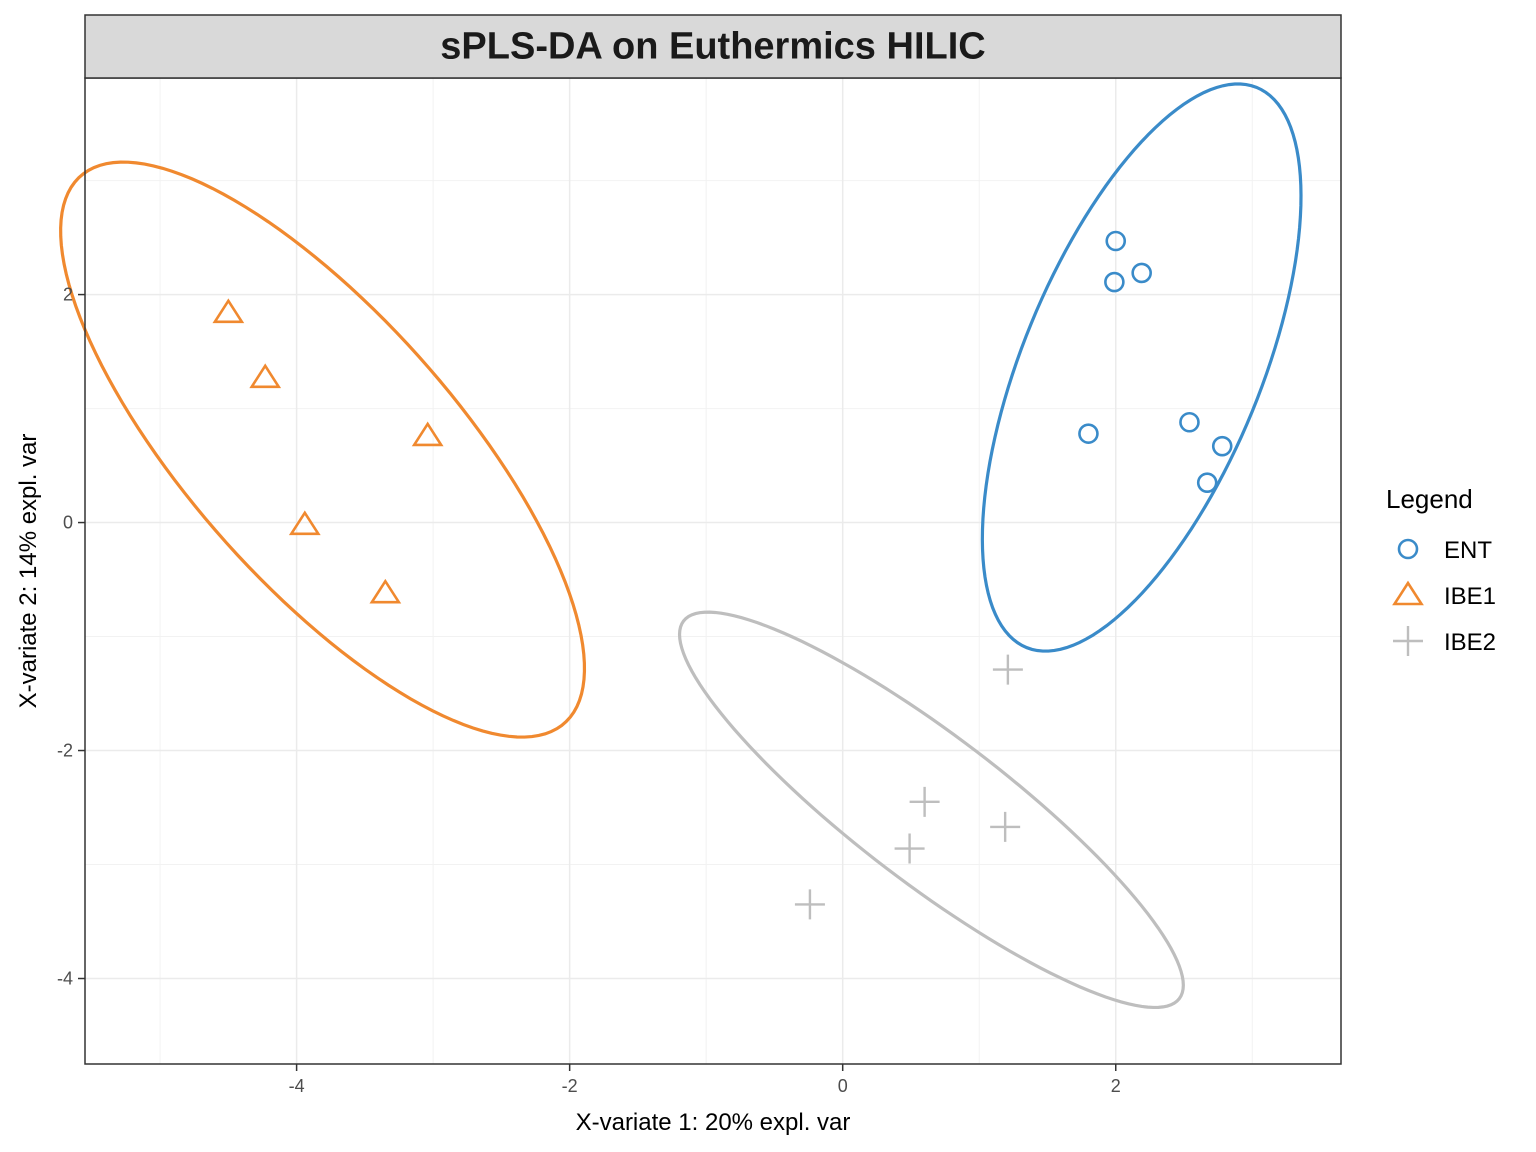 The height and width of the screenshot is (1152, 1536). Describe the element at coordinates (65, 979) in the screenshot. I see `y-tick-label: -4` at that location.